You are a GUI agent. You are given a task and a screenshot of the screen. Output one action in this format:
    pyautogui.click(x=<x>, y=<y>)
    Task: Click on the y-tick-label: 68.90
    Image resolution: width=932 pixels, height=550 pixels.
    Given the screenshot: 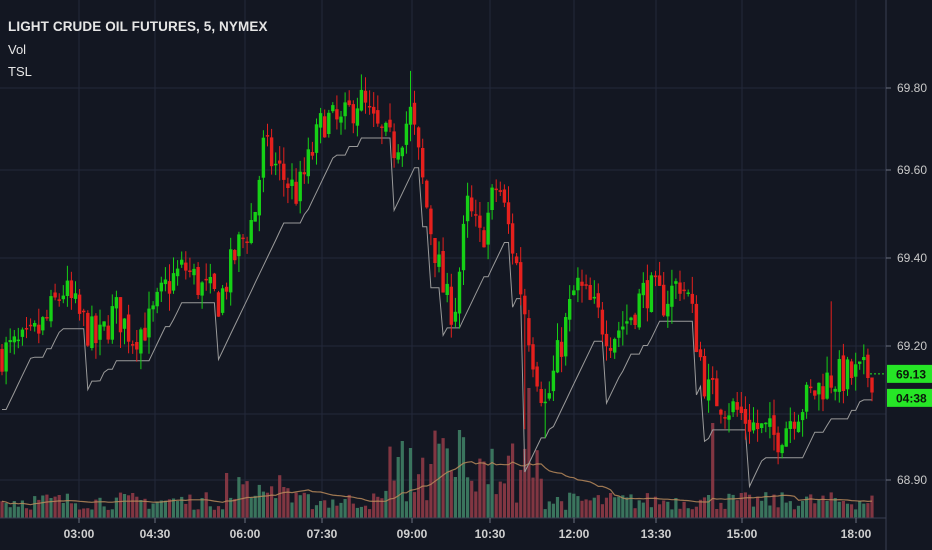 What is the action you would take?
    pyautogui.click(x=912, y=480)
    